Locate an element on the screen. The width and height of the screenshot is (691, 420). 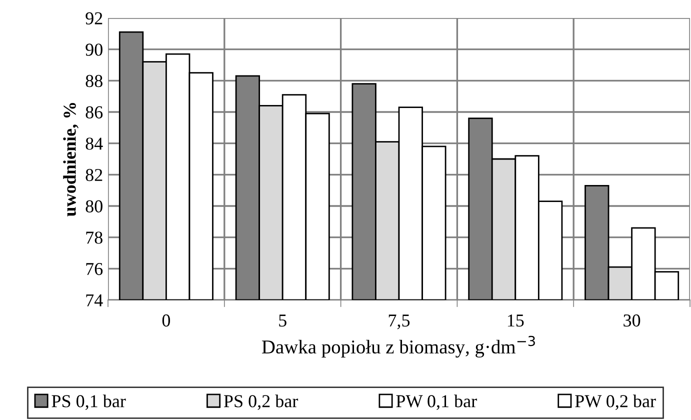
legend-label: PS 0,2 bar is located at coordinates (261, 402).